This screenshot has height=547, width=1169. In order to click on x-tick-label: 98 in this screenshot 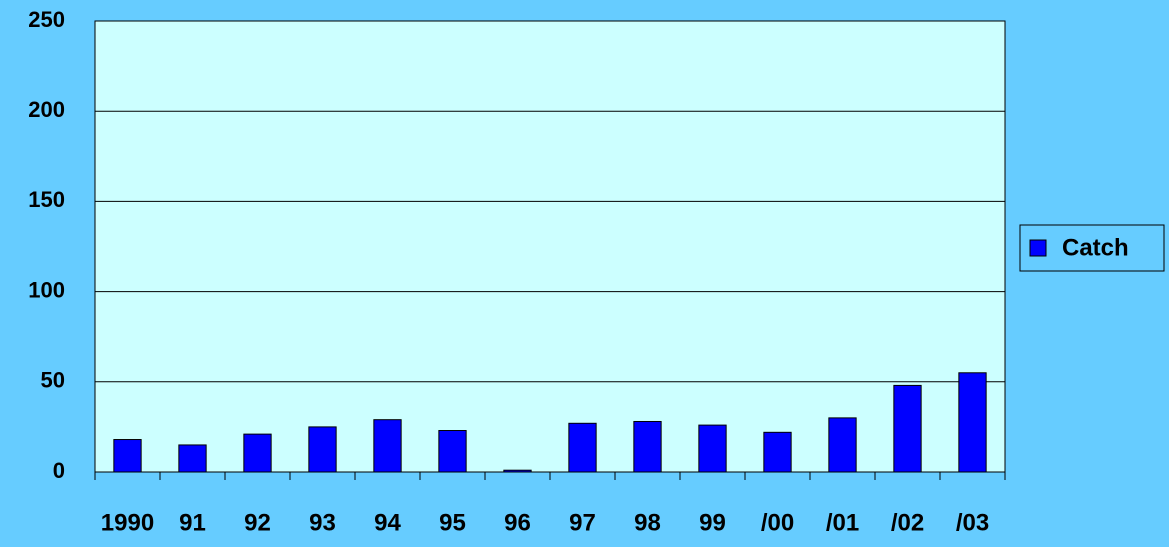, I will do `click(647, 522)`.